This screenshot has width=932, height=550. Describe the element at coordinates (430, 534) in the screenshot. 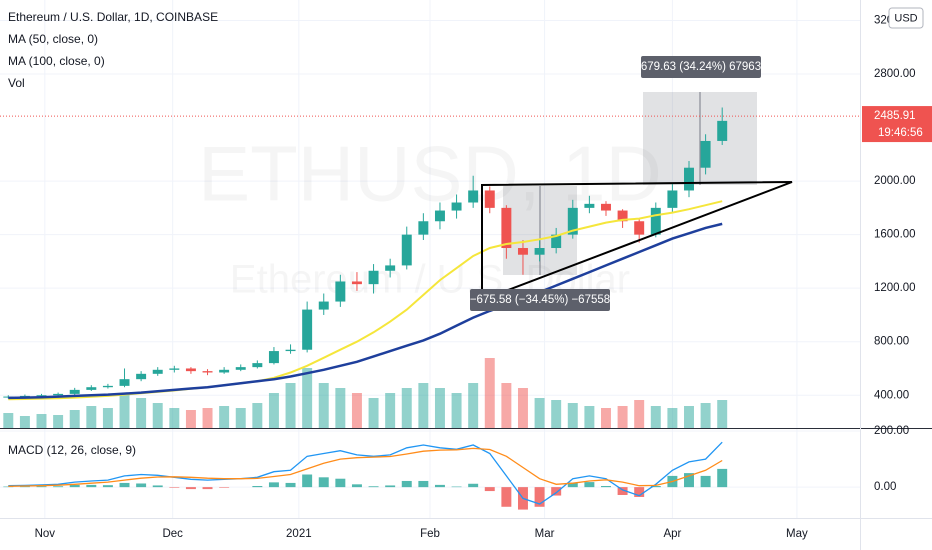

I see `x-tick-label: Feb` at that location.